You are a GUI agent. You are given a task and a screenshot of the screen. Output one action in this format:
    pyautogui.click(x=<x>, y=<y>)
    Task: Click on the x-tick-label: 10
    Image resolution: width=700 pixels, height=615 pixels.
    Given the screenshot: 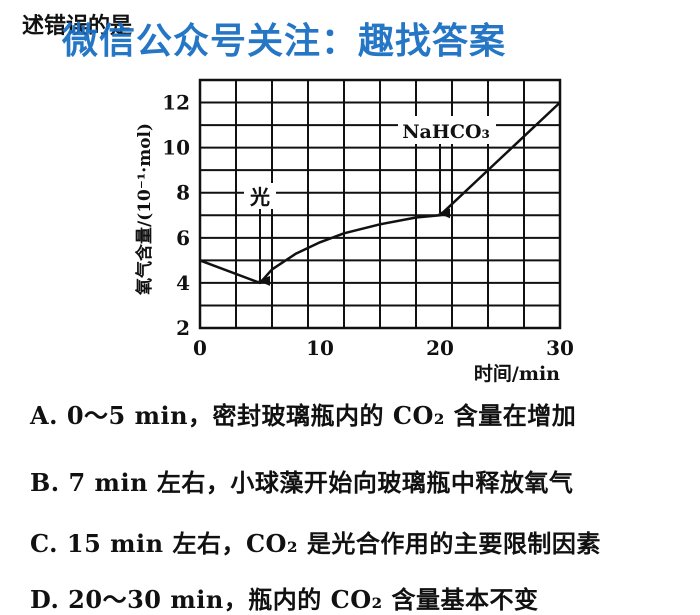 What is the action you would take?
    pyautogui.click(x=320, y=348)
    